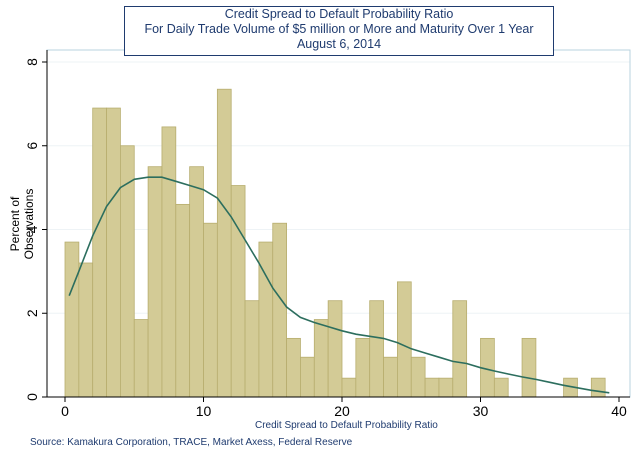 This screenshot has width=640, height=460. I want to click on x-tick-label: 20, so click(342, 411).